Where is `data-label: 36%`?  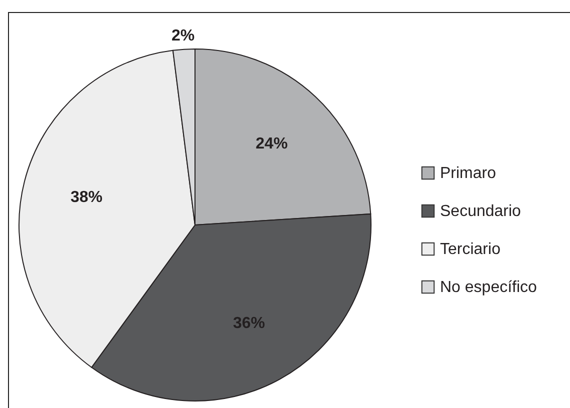 data-label: 36% is located at coordinates (248, 323).